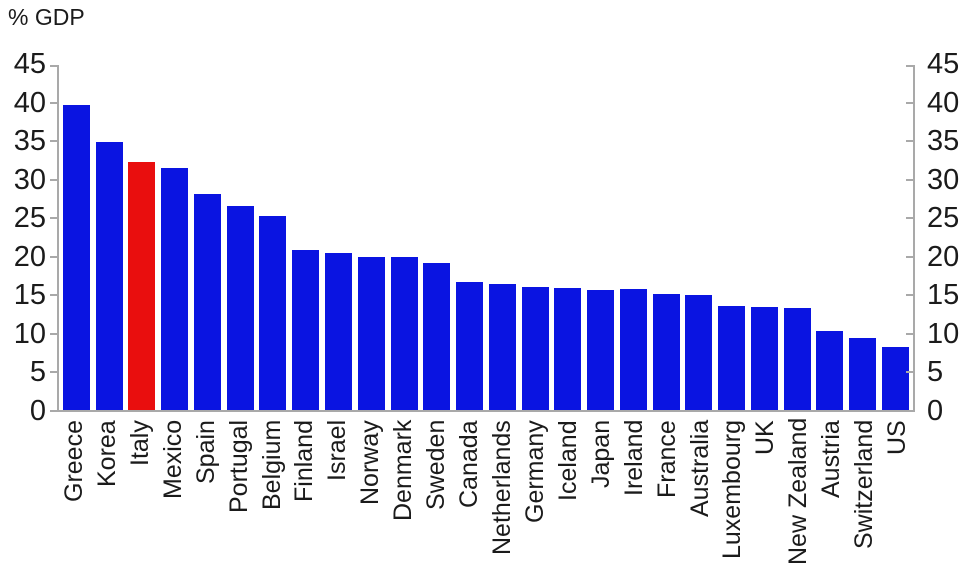  What do you see at coordinates (106, 453) in the screenshot?
I see `x-axis-label-korea: Korea` at bounding box center [106, 453].